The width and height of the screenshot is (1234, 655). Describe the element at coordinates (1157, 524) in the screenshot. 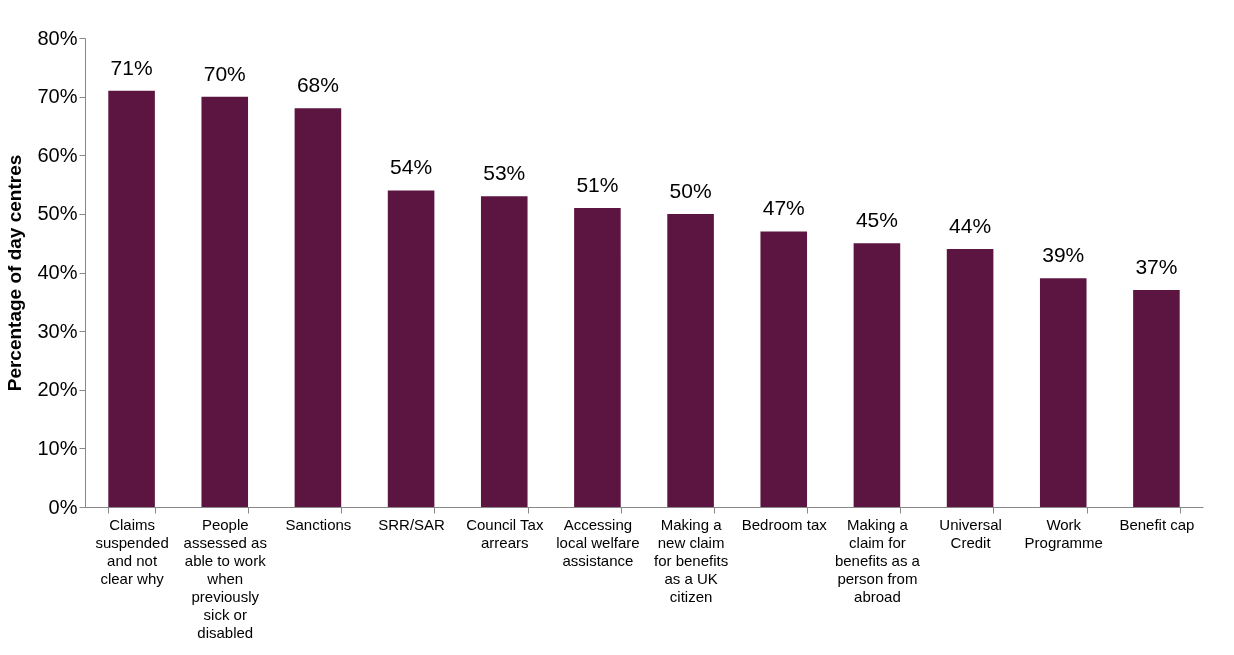

I see `x-tick-label: Benefit cap` at that location.